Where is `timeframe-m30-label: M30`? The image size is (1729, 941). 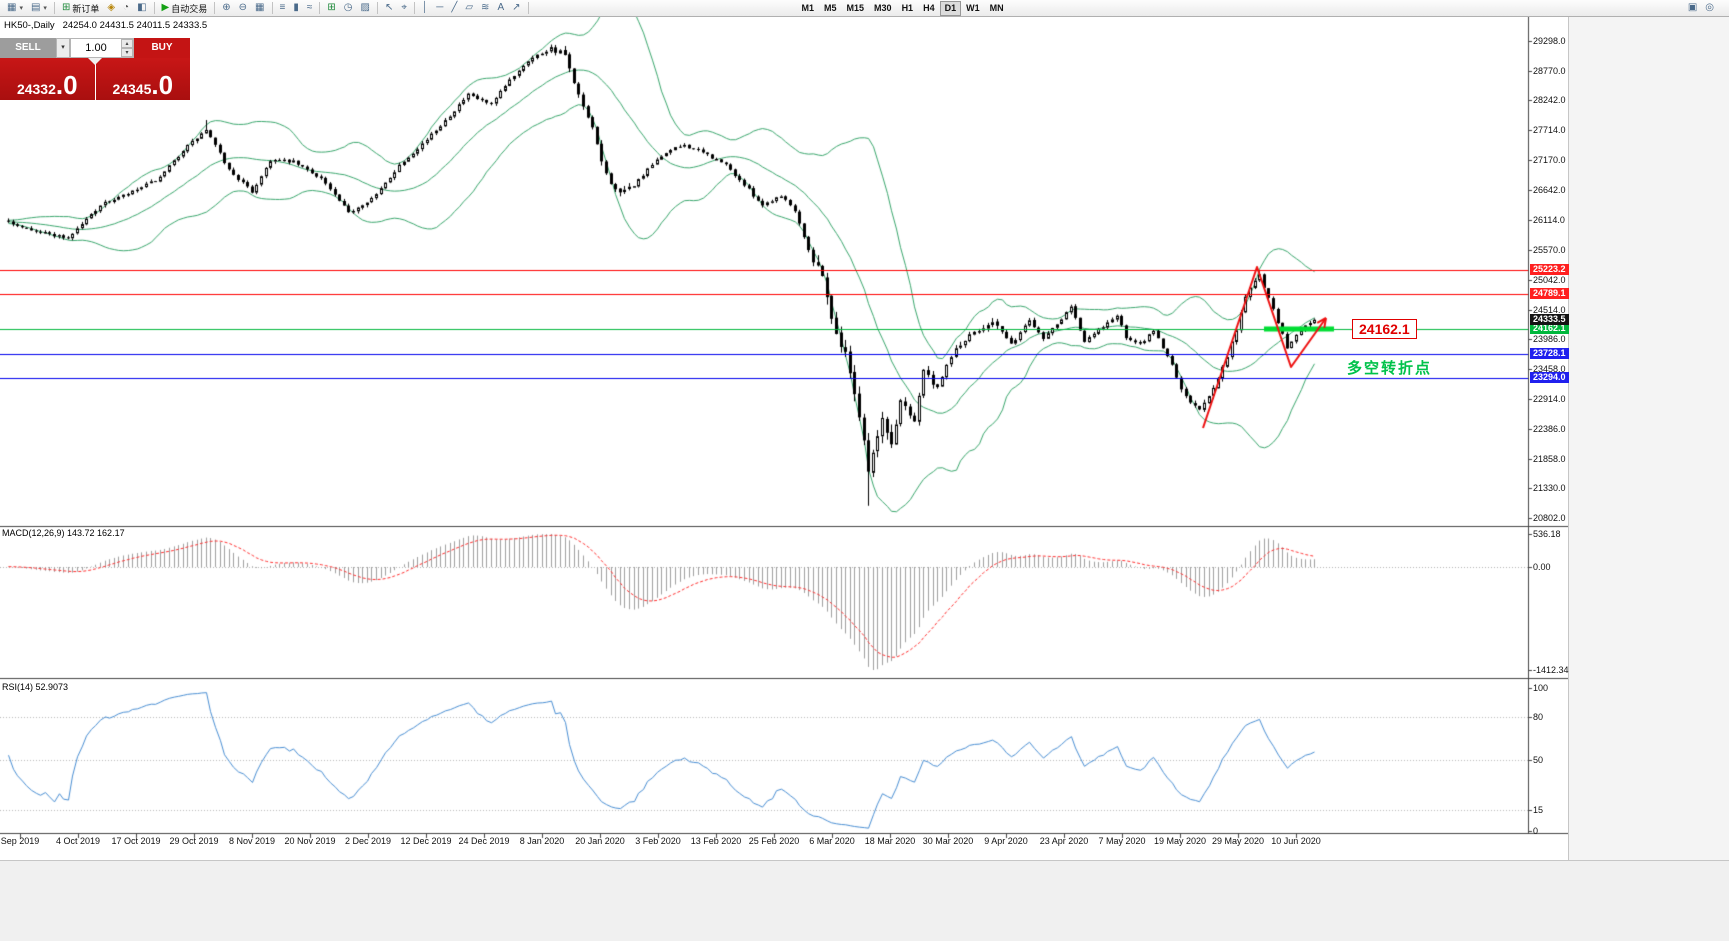 timeframe-m30-label: M30 is located at coordinates (883, 8).